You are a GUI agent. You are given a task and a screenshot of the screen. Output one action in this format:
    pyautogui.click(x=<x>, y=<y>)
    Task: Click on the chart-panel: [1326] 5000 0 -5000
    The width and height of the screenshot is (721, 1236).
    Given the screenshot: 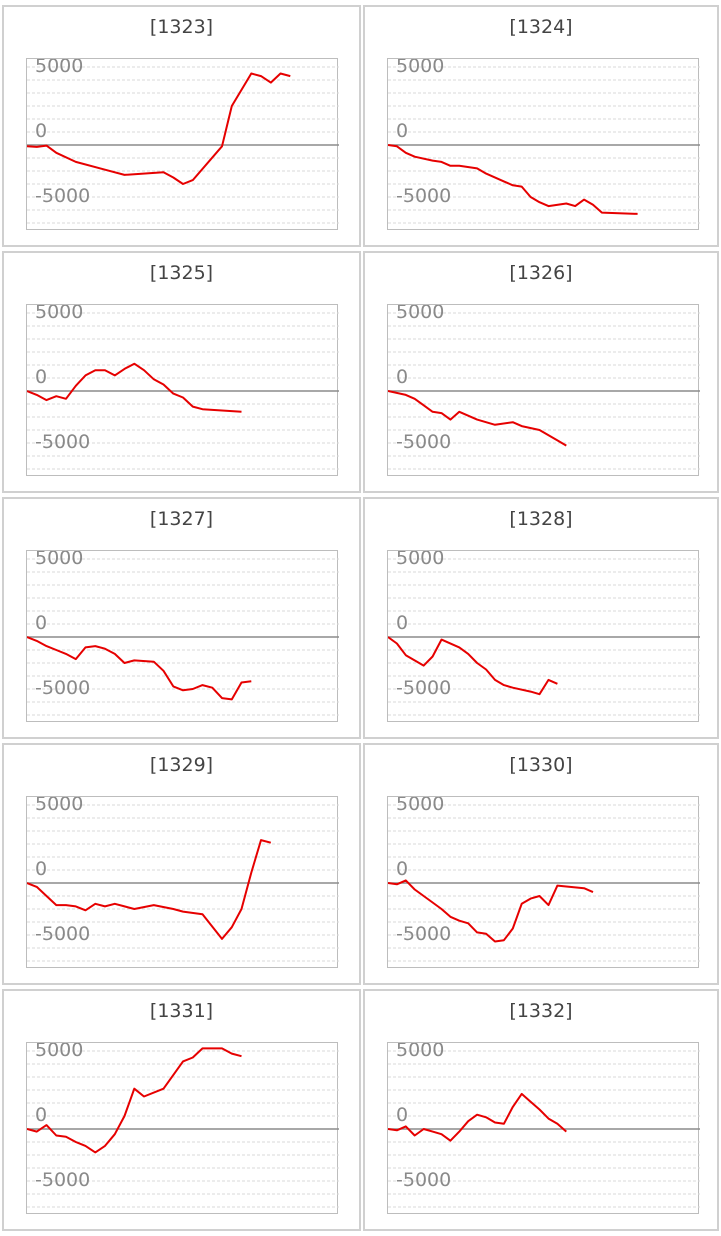 What is the action you would take?
    pyautogui.click(x=541, y=372)
    